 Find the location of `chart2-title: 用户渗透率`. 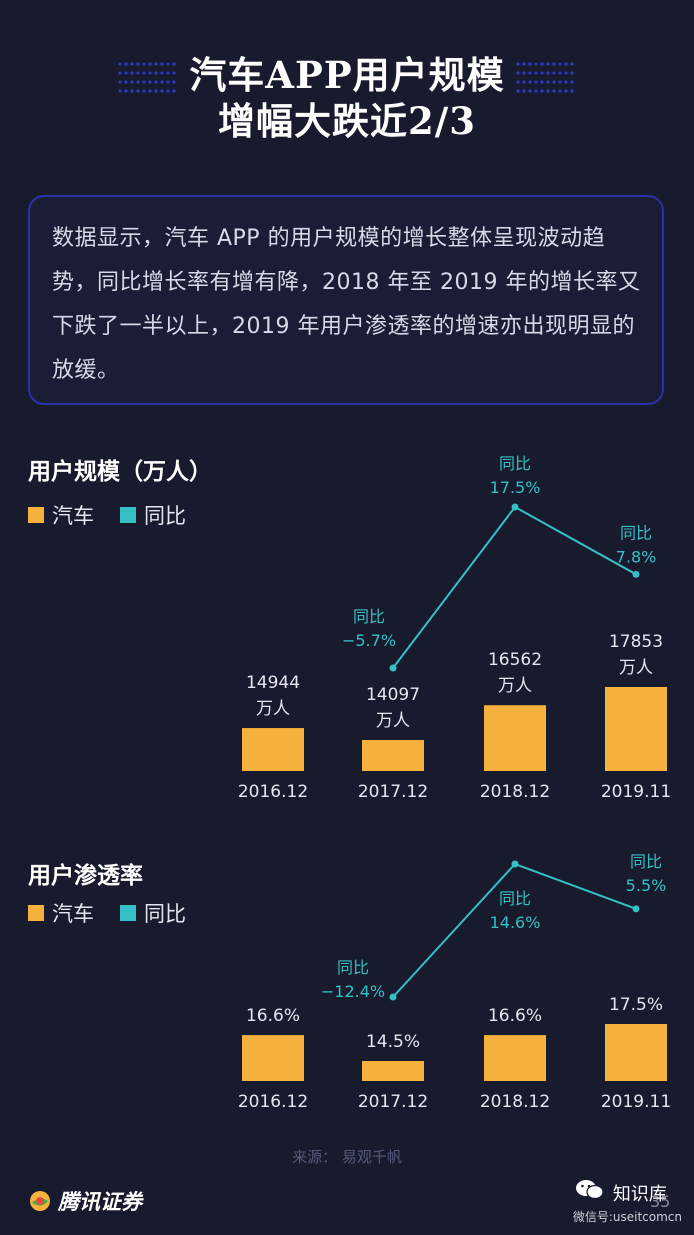

chart2-title: 用户渗透率 is located at coordinates (85, 876).